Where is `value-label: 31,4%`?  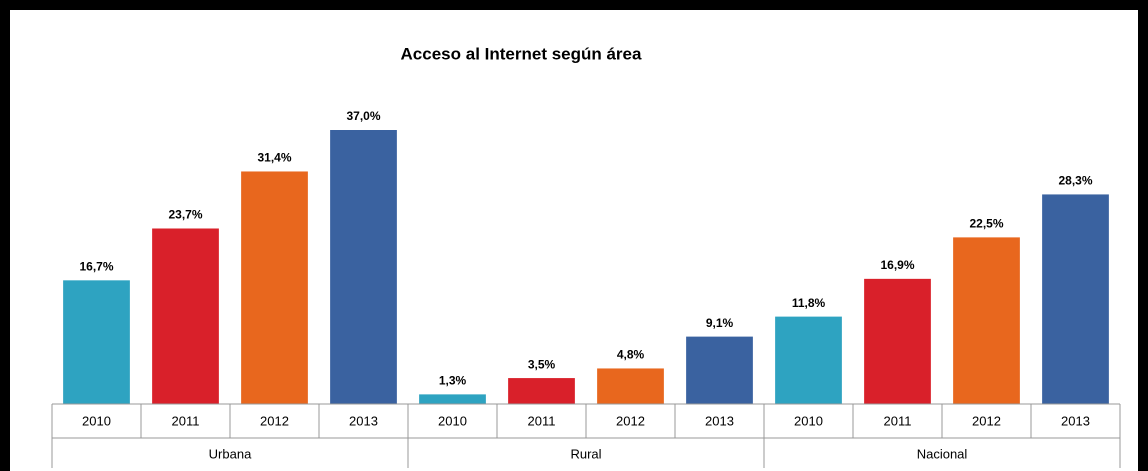
value-label: 31,4% is located at coordinates (274, 158).